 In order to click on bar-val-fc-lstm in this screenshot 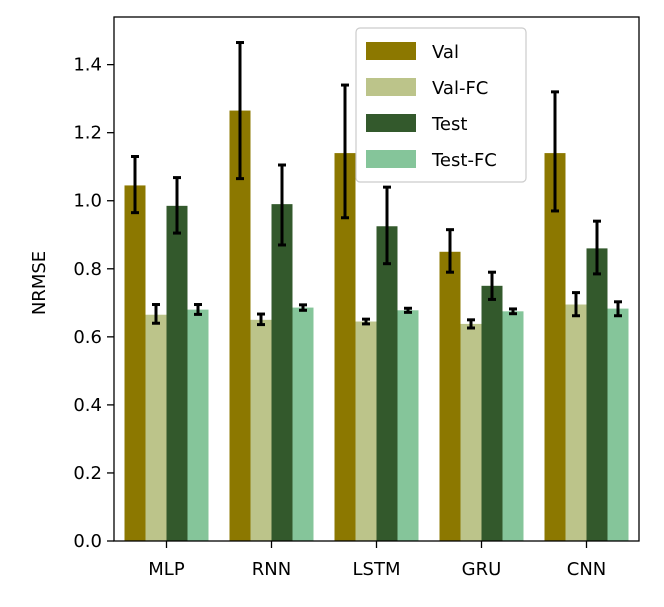, I will do `click(366, 431)`.